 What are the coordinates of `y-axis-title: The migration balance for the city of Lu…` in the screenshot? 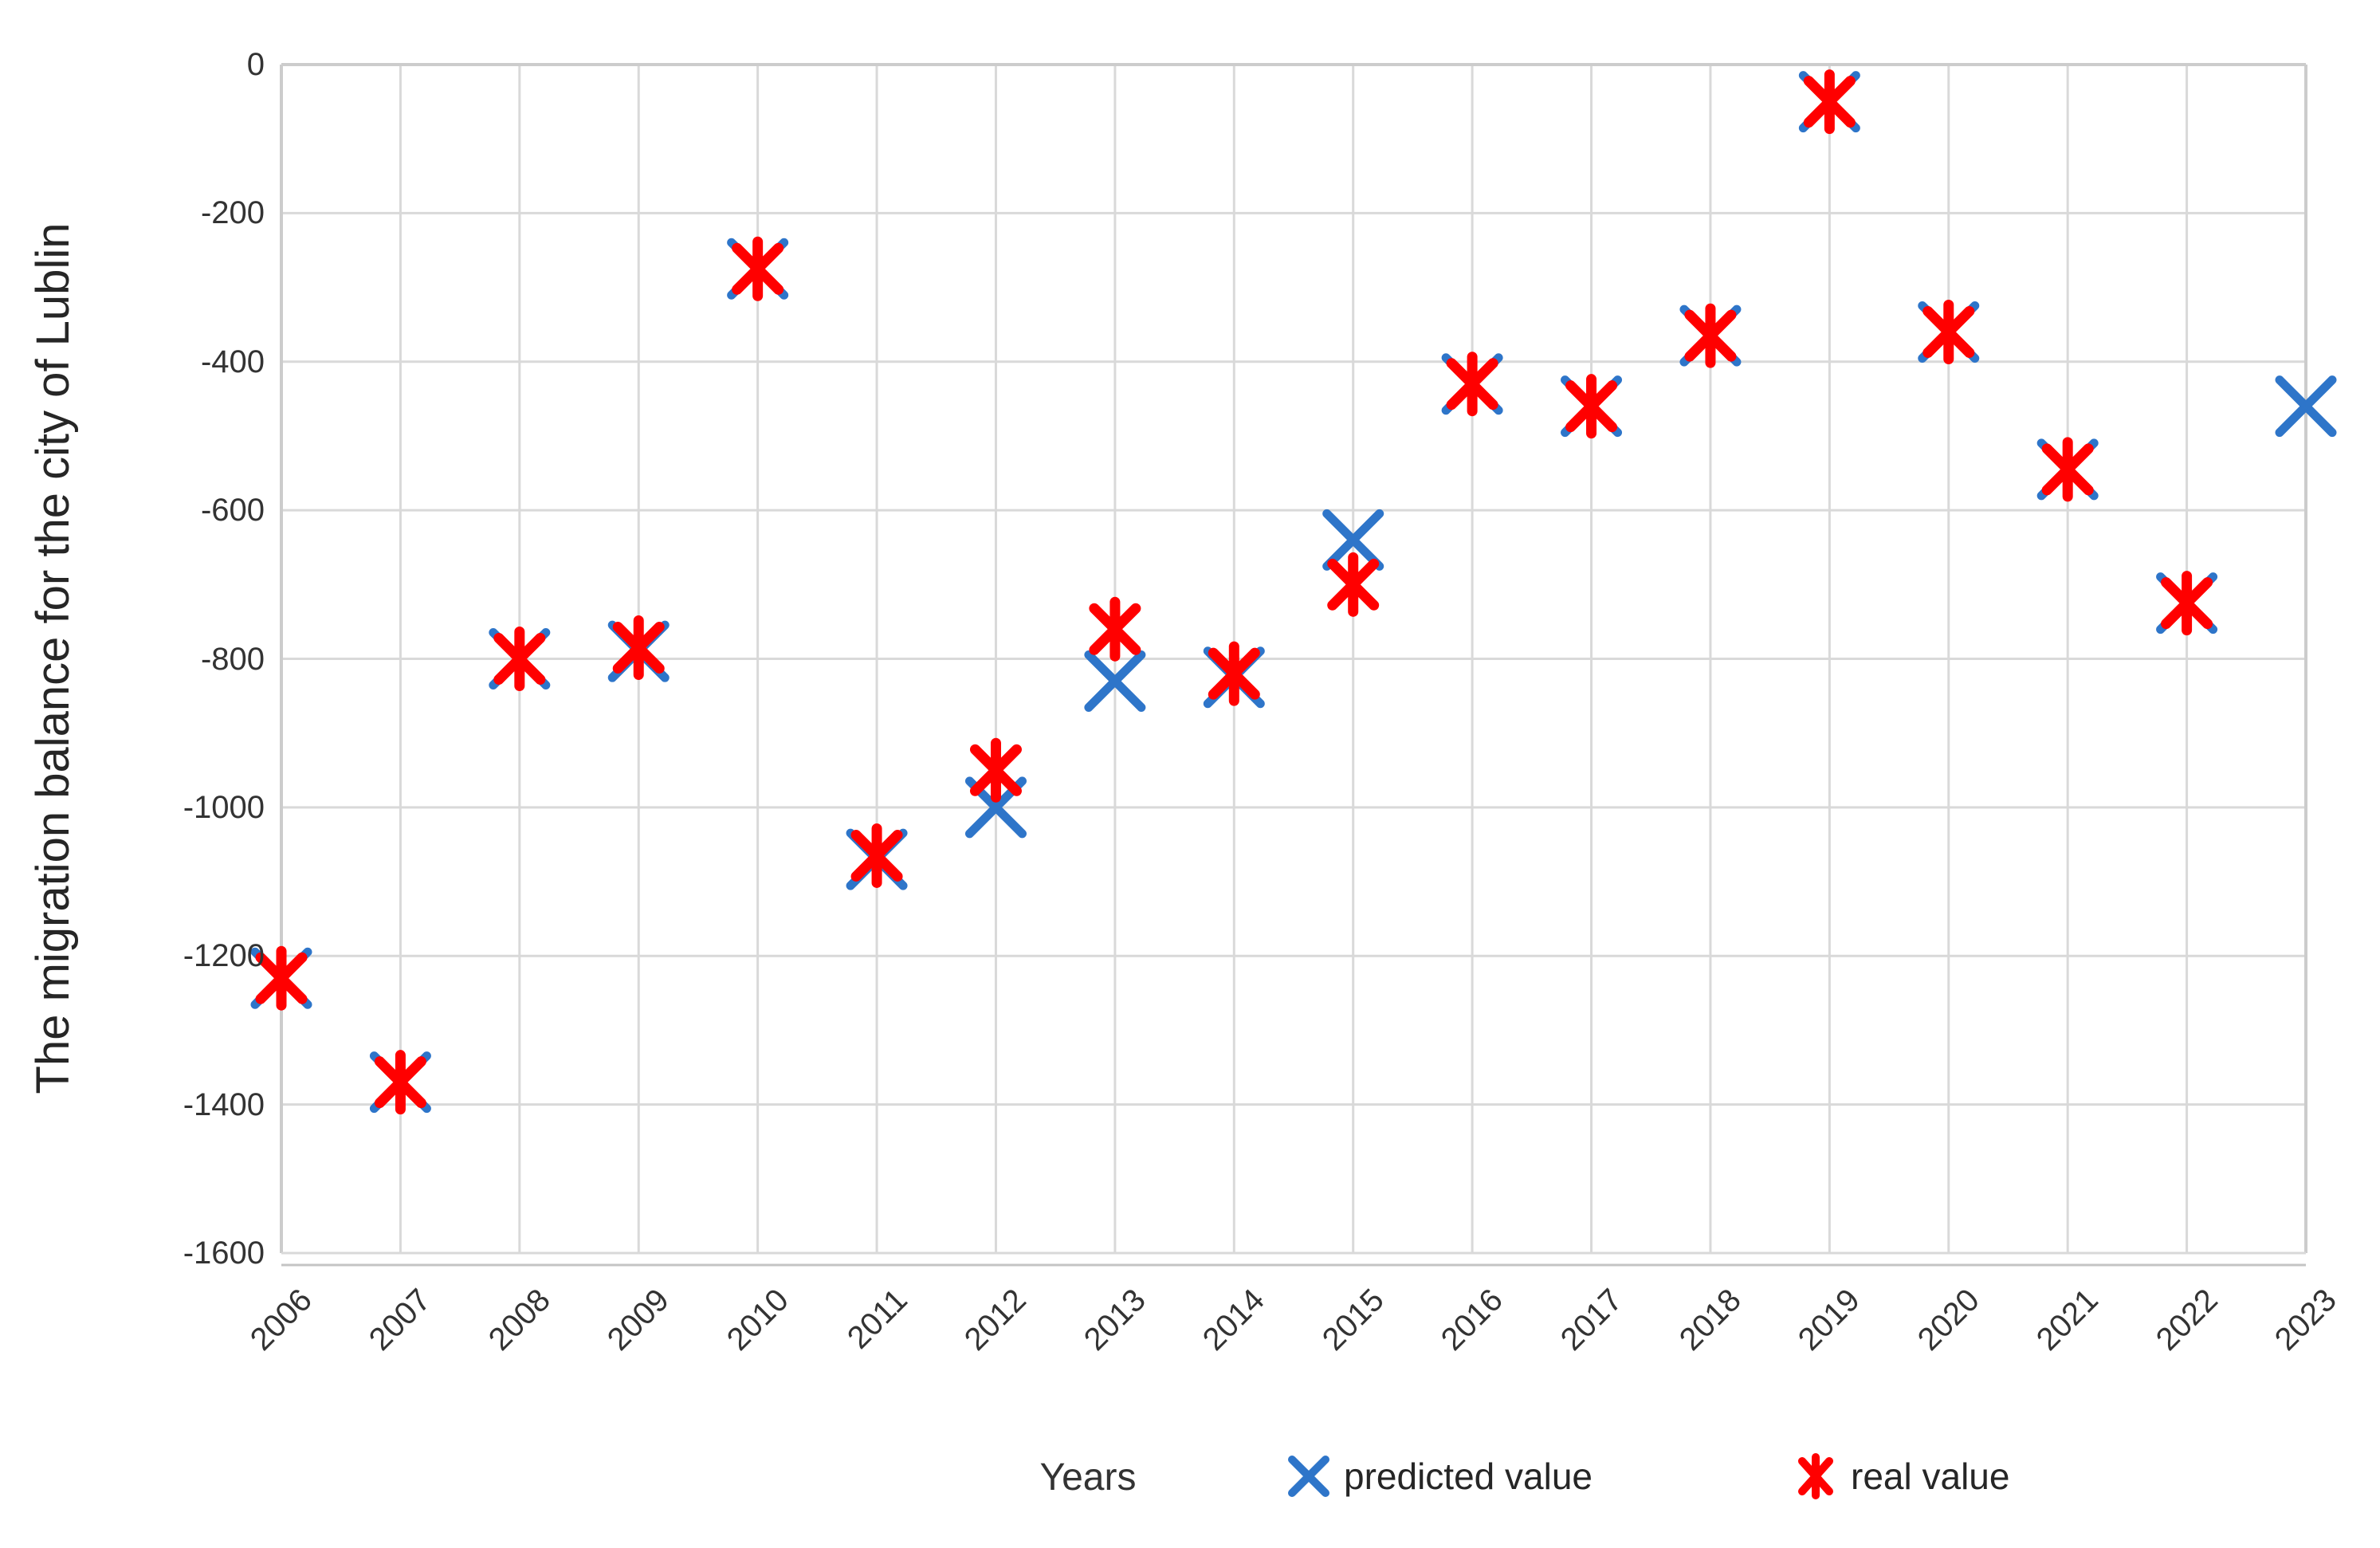 It's located at (53, 658).